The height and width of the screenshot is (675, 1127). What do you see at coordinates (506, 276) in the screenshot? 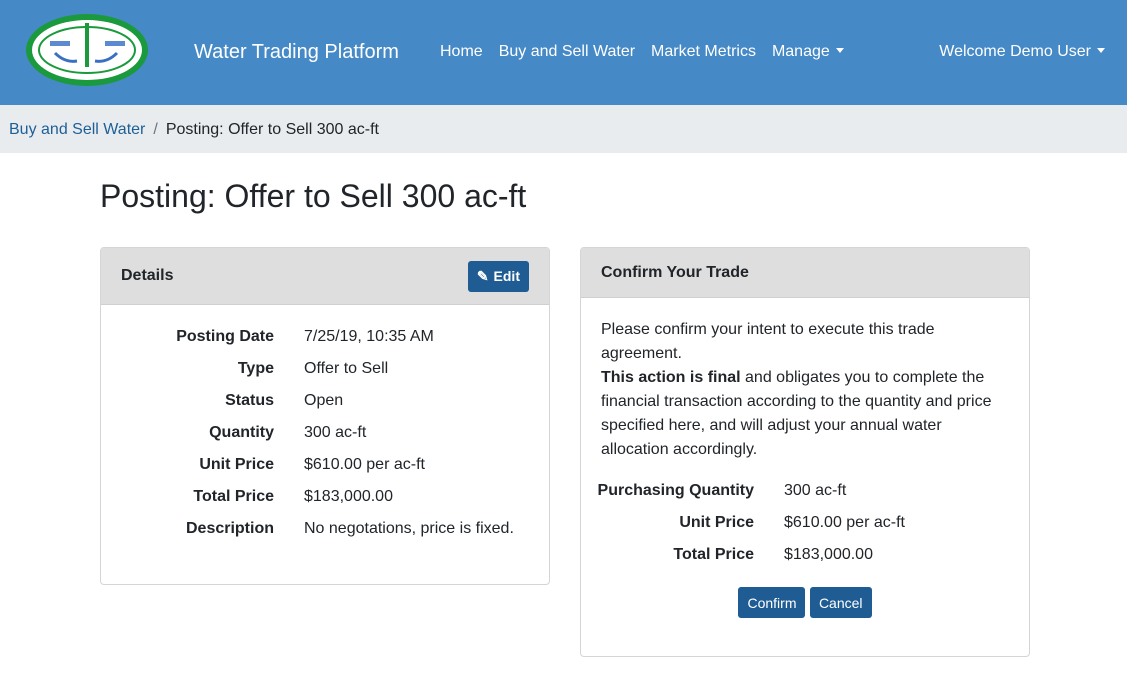
I see `edit-label: Edit` at bounding box center [506, 276].